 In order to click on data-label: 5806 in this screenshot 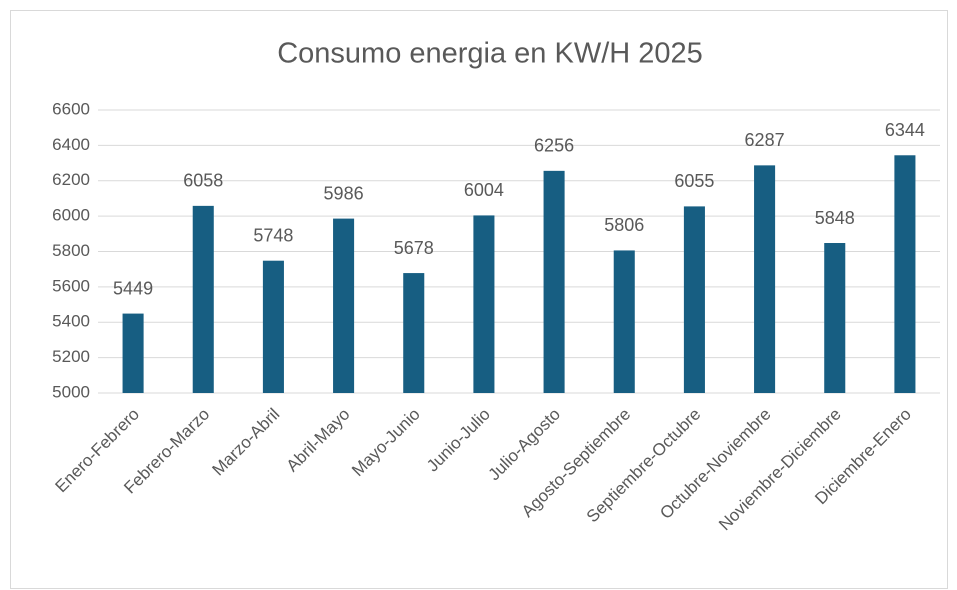, I will do `click(624, 225)`.